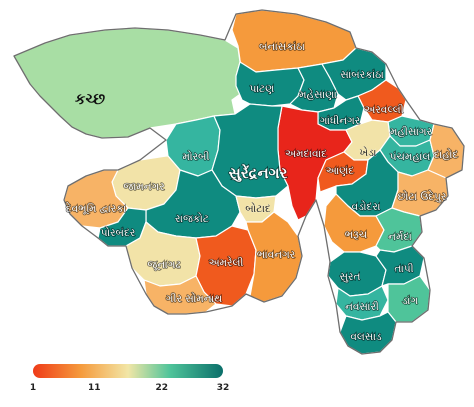  Describe the element at coordinates (366, 206) in the screenshot. I see `label-vadodara: વડોદરા` at that location.